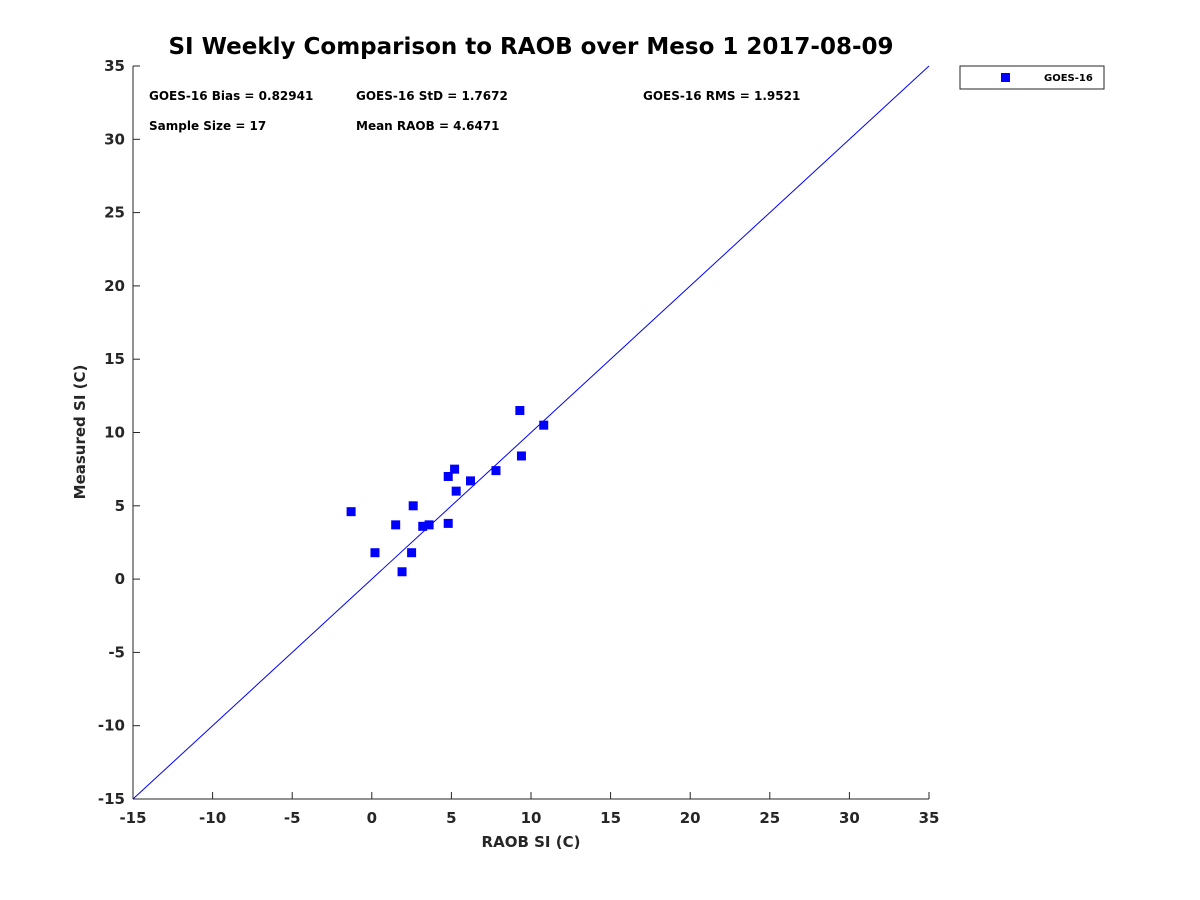 The width and height of the screenshot is (1200, 900). I want to click on legend-entry-goes16: GOES-16, so click(1068, 78).